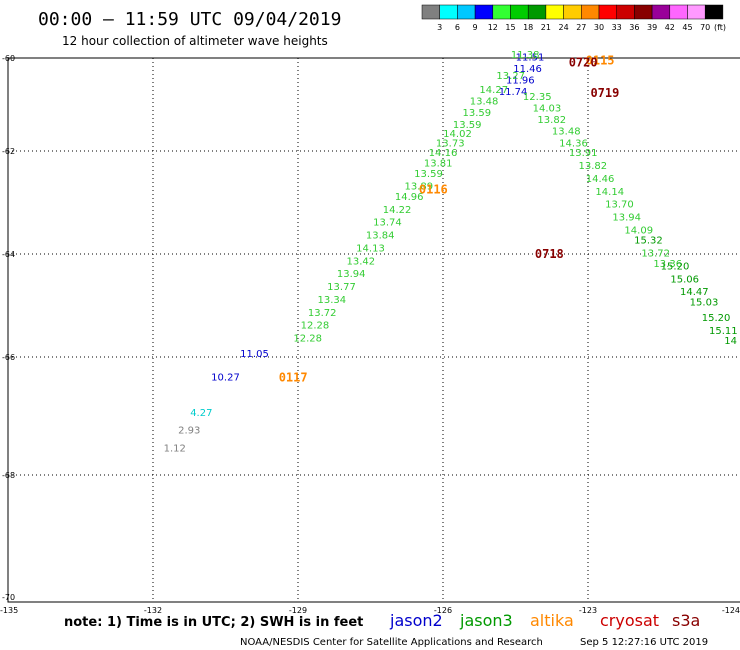 This screenshot has height=650, width=740. I want to click on legend-label: 24, so click(564, 27).